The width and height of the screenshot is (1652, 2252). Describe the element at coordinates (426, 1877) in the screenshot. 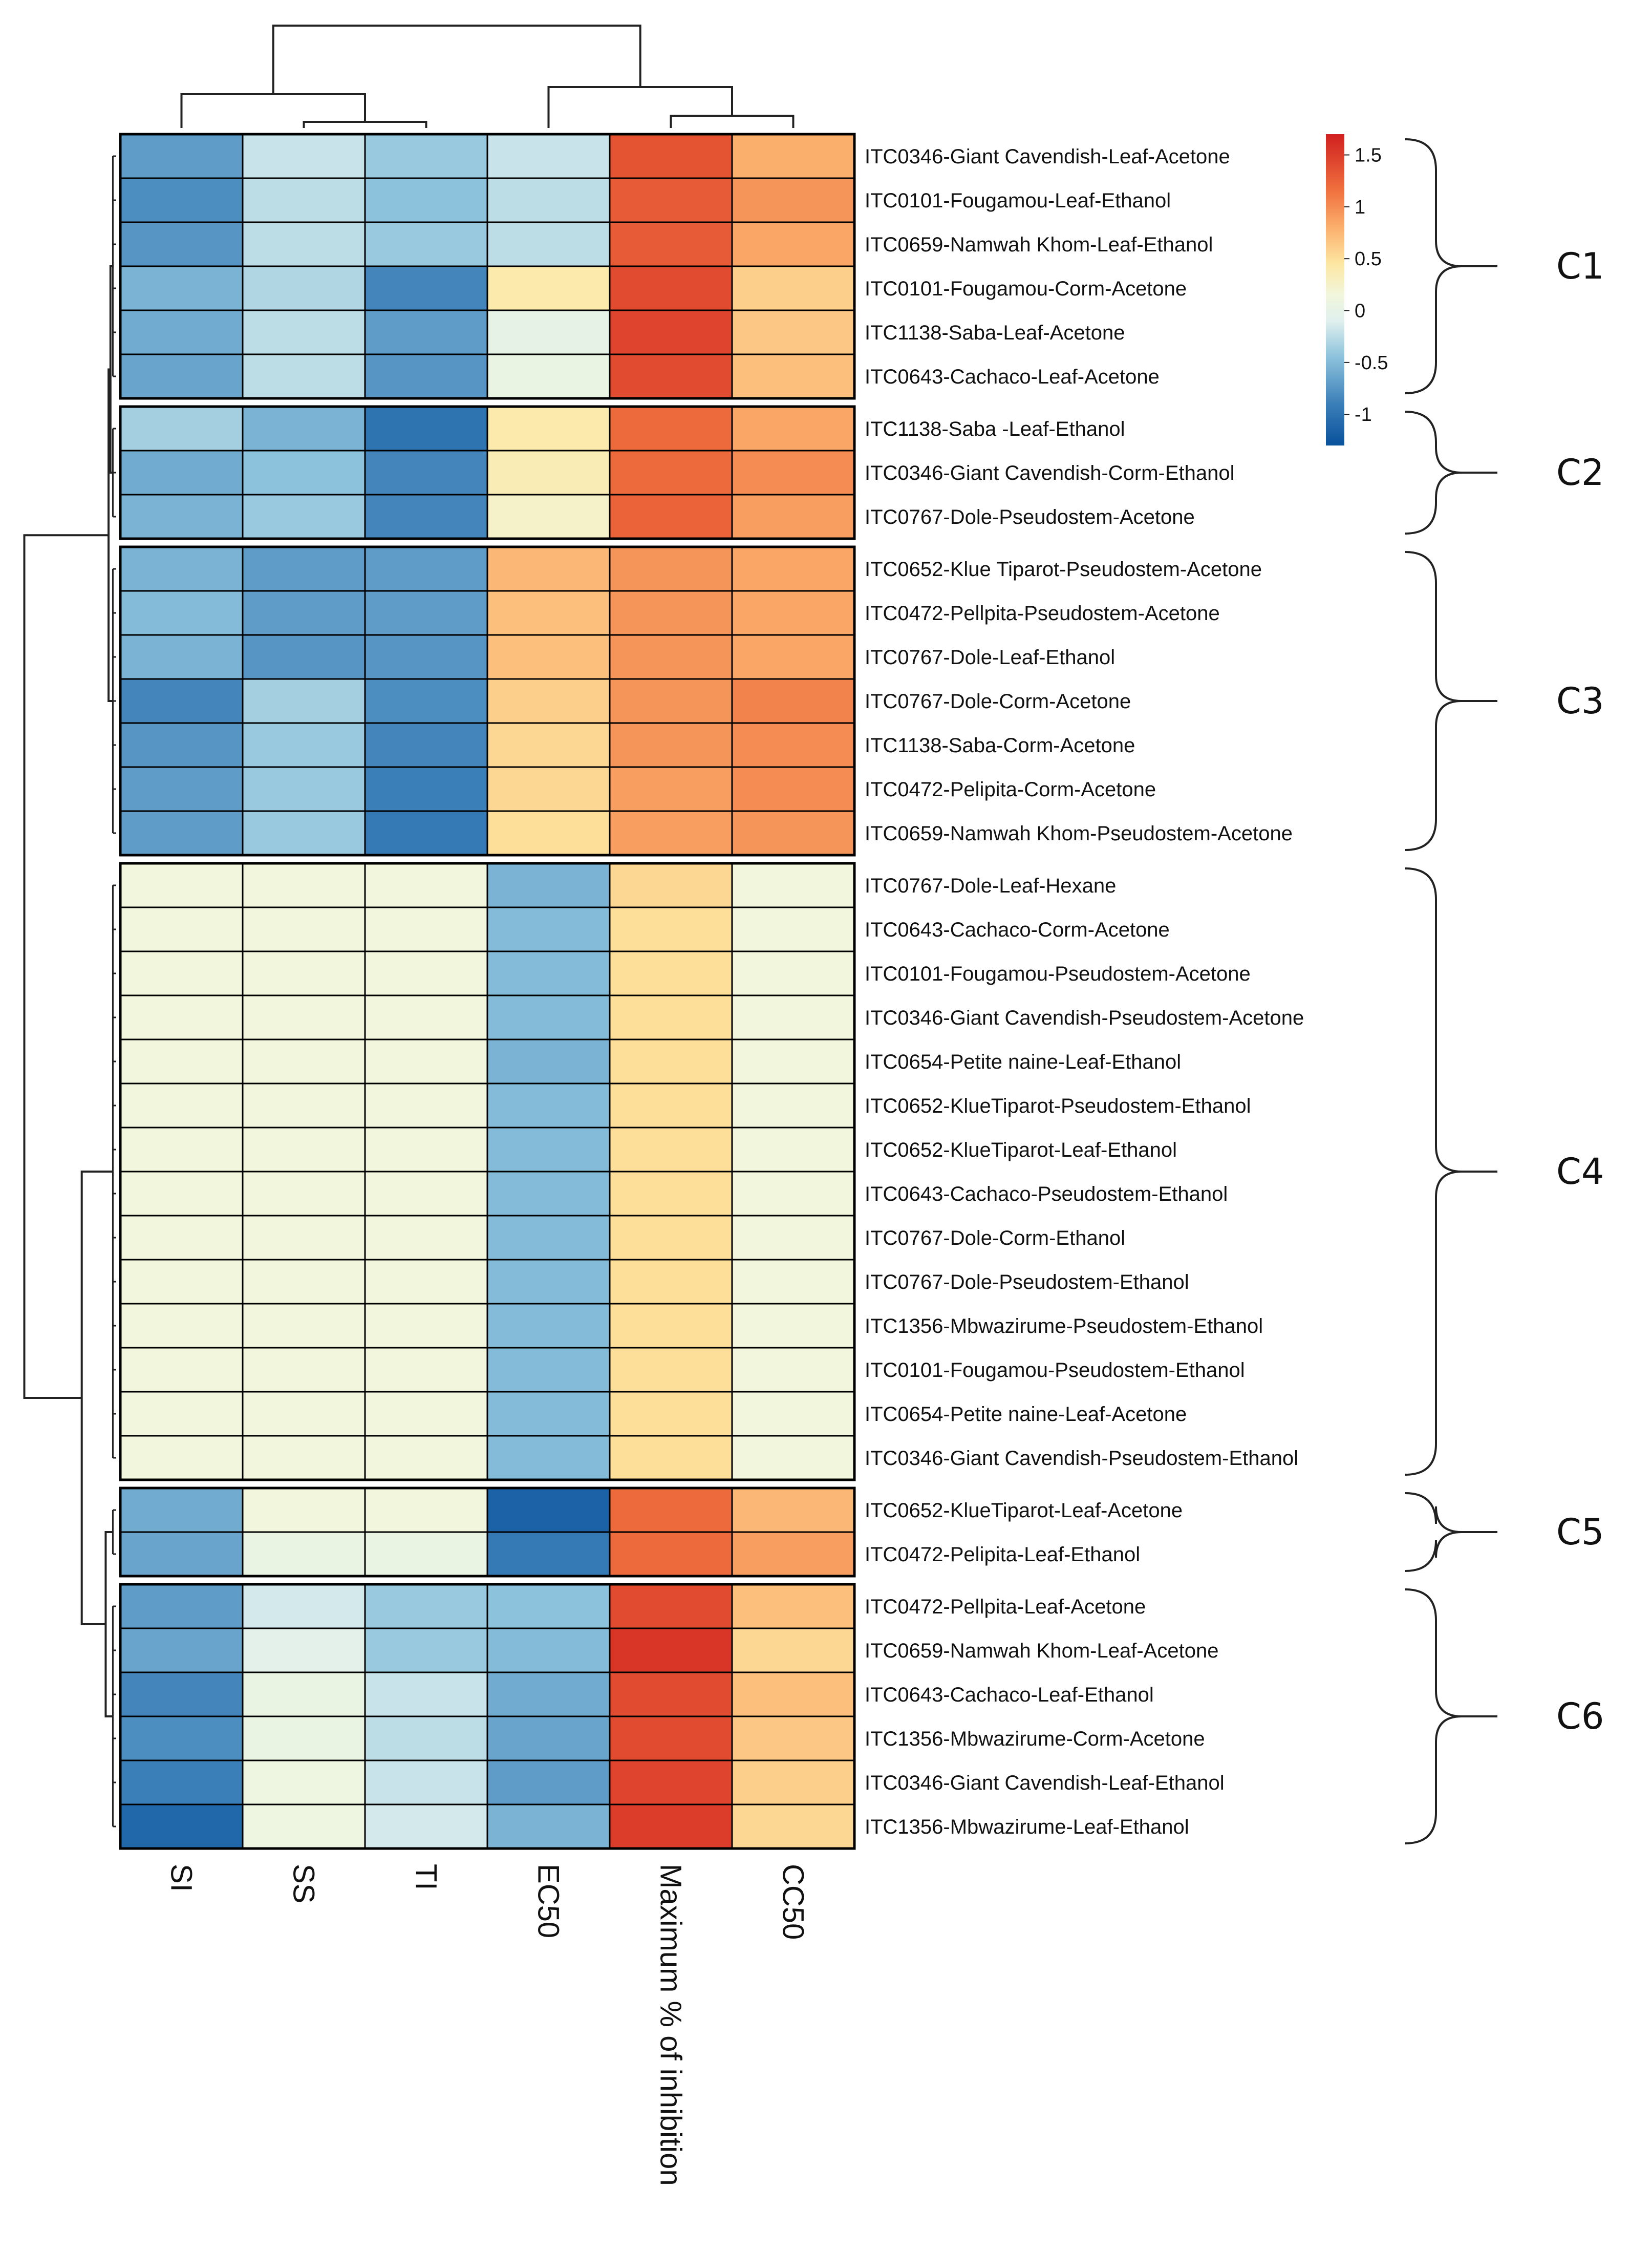

I see `column-label: TI` at that location.